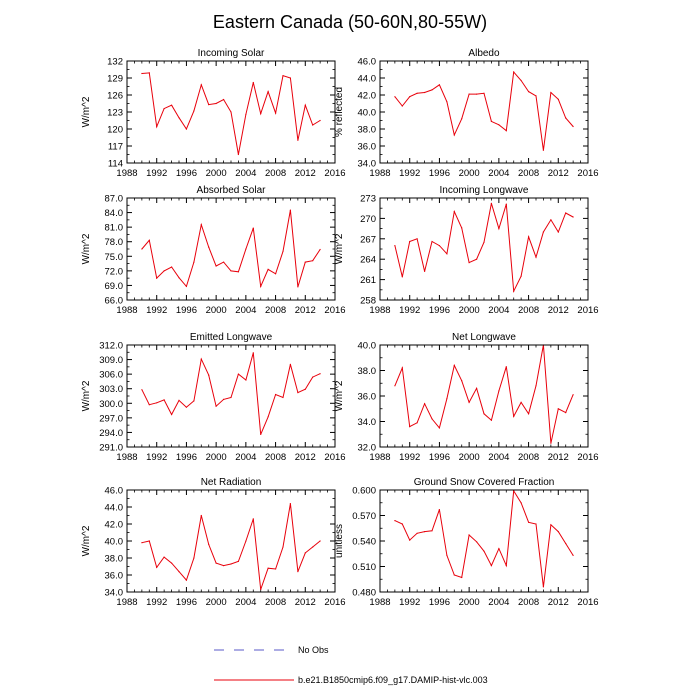 The height and width of the screenshot is (700, 700). What do you see at coordinates (339, 112) in the screenshot?
I see `y-axis-label: % reflected` at bounding box center [339, 112].